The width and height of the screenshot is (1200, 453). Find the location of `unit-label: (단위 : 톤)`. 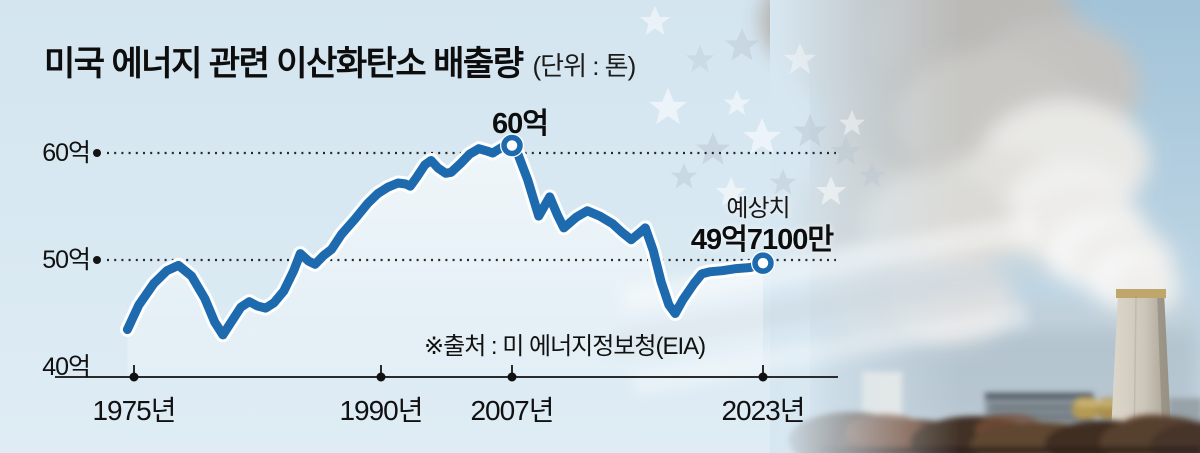

unit-label: (단위 : 톤) is located at coordinates (584, 66).